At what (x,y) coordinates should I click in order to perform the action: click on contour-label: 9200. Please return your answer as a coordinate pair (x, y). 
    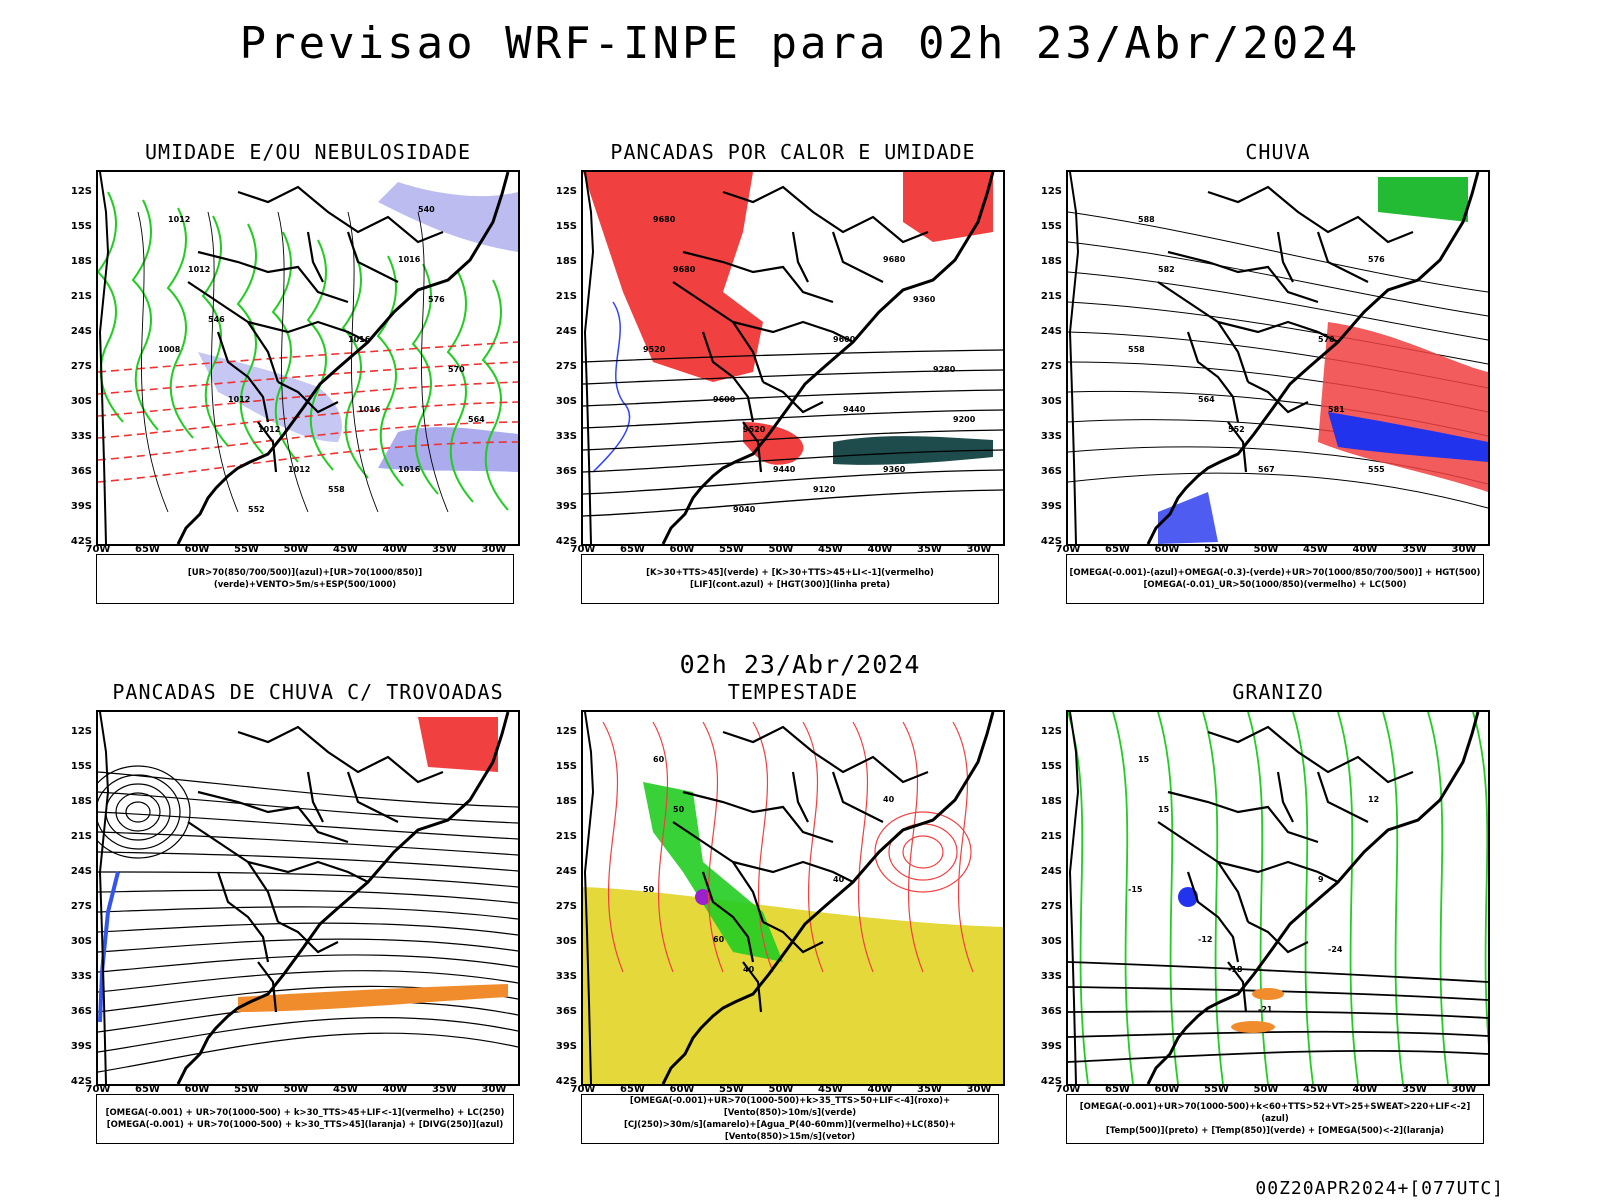
    Looking at the image, I should click on (964, 419).